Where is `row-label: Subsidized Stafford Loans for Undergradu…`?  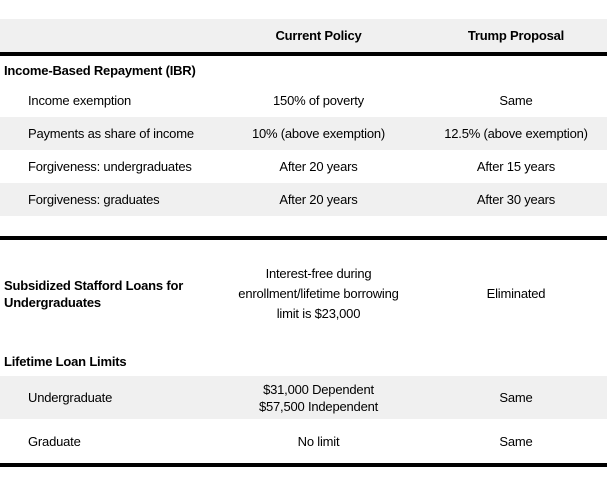 row-label: Subsidized Stafford Loans for Undergradu… is located at coordinates (106, 294).